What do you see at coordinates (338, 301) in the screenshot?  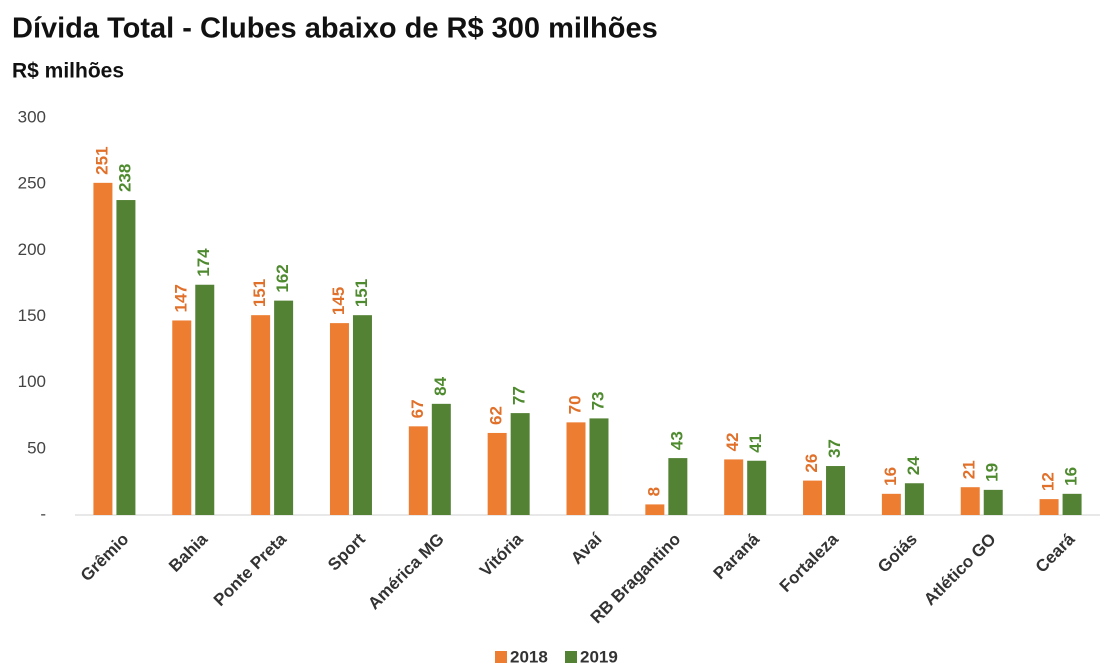 I see `data-label: 145` at bounding box center [338, 301].